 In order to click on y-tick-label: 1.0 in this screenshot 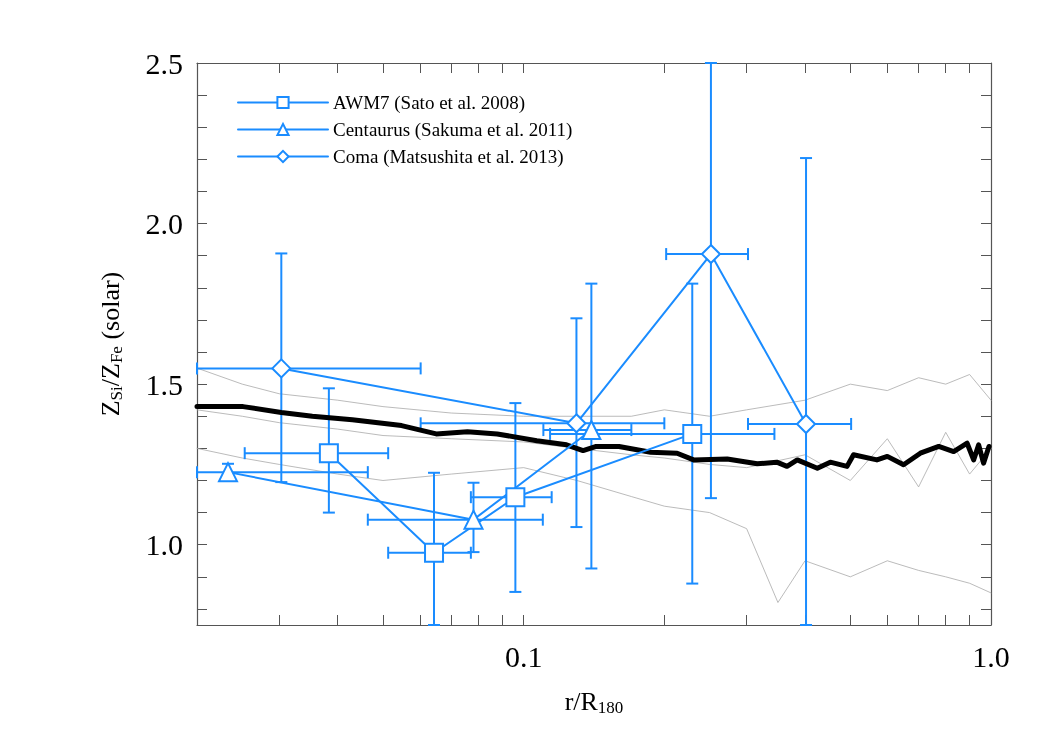, I will do `click(164, 545)`.